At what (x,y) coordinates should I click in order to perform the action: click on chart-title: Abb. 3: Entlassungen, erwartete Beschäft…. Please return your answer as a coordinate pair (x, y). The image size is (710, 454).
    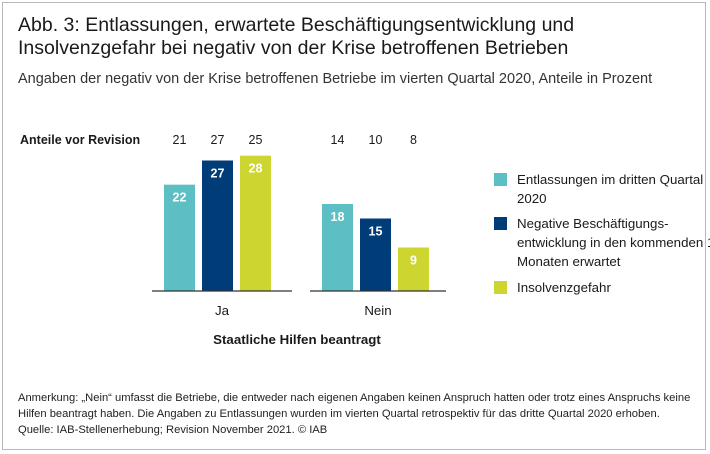
    Looking at the image, I should click on (296, 36).